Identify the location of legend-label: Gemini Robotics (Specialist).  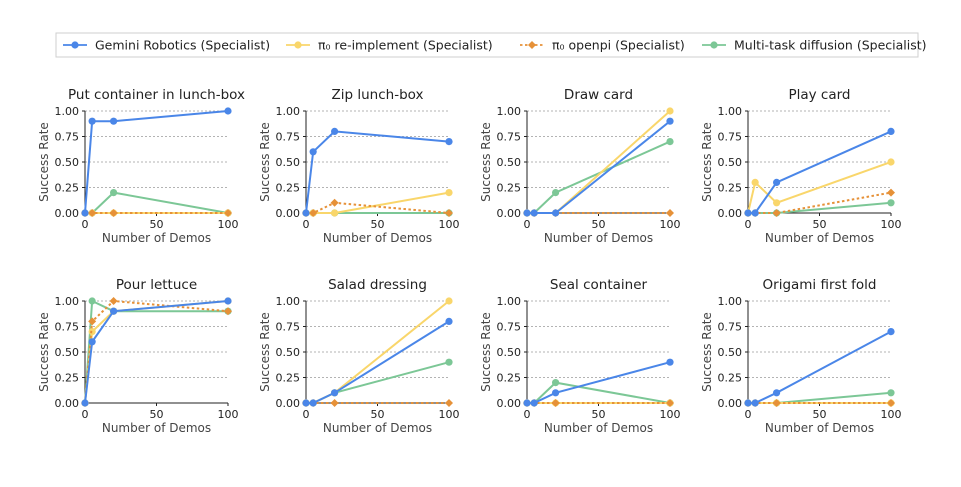
(182, 45).